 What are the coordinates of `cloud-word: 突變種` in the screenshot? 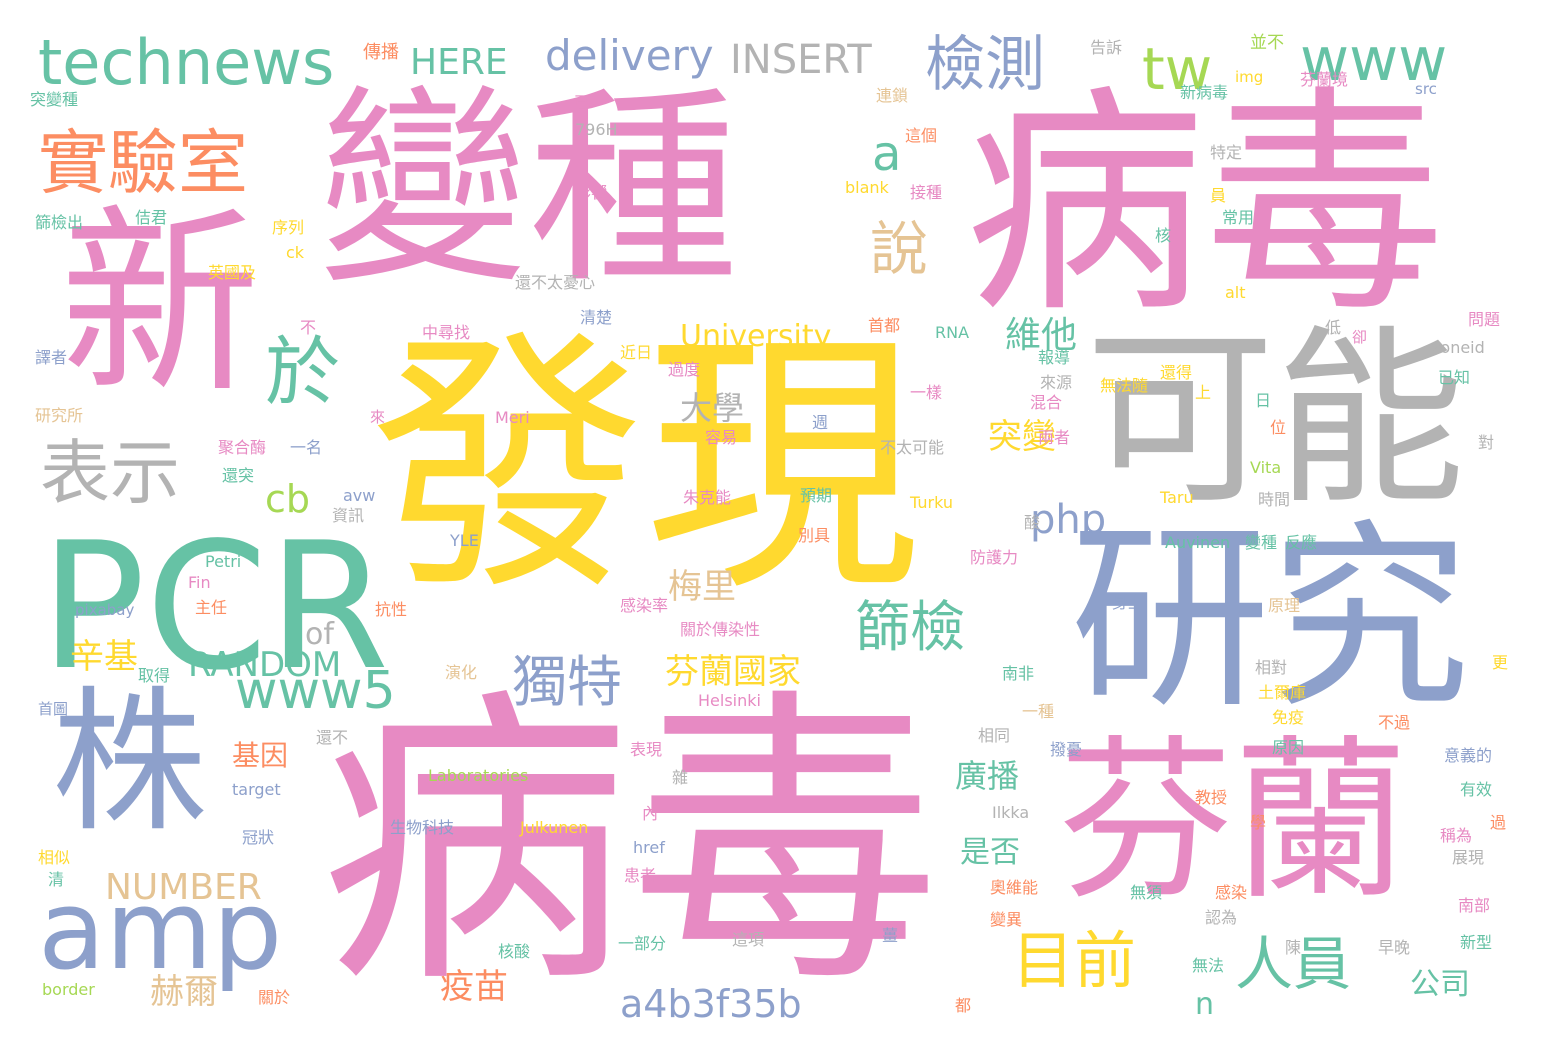 It's located at (54, 99).